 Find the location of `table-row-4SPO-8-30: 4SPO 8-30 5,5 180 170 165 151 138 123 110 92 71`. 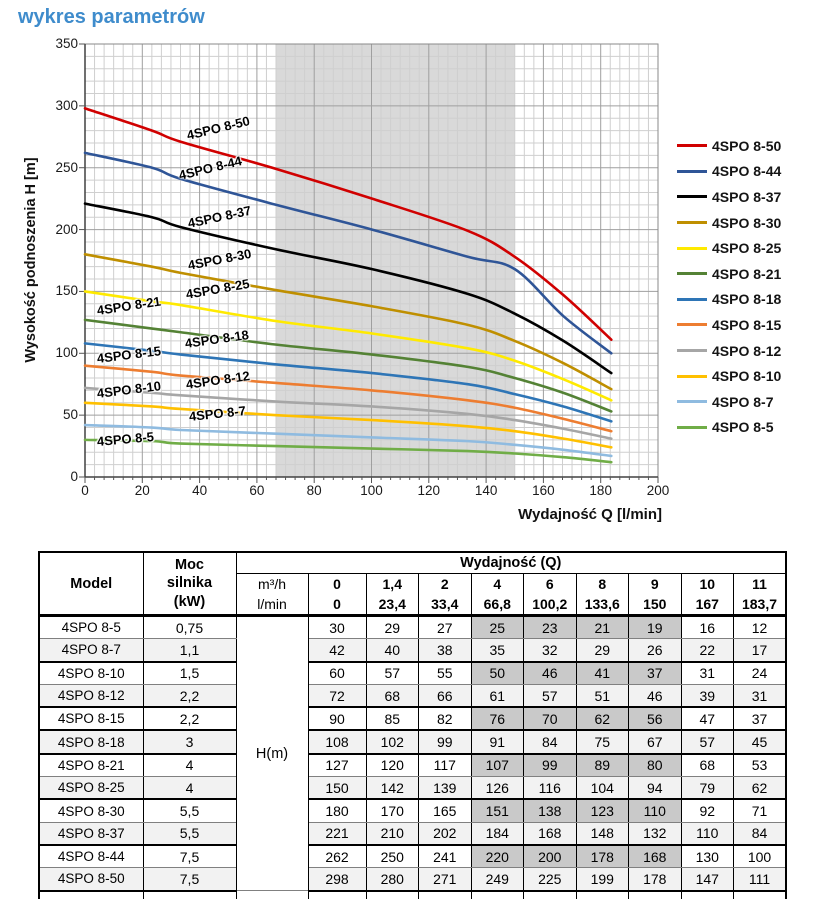

table-row-4SPO-8-30: 4SPO 8-30 5,5 180 170 165 151 138 123 110 92 71 is located at coordinates (412, 811).